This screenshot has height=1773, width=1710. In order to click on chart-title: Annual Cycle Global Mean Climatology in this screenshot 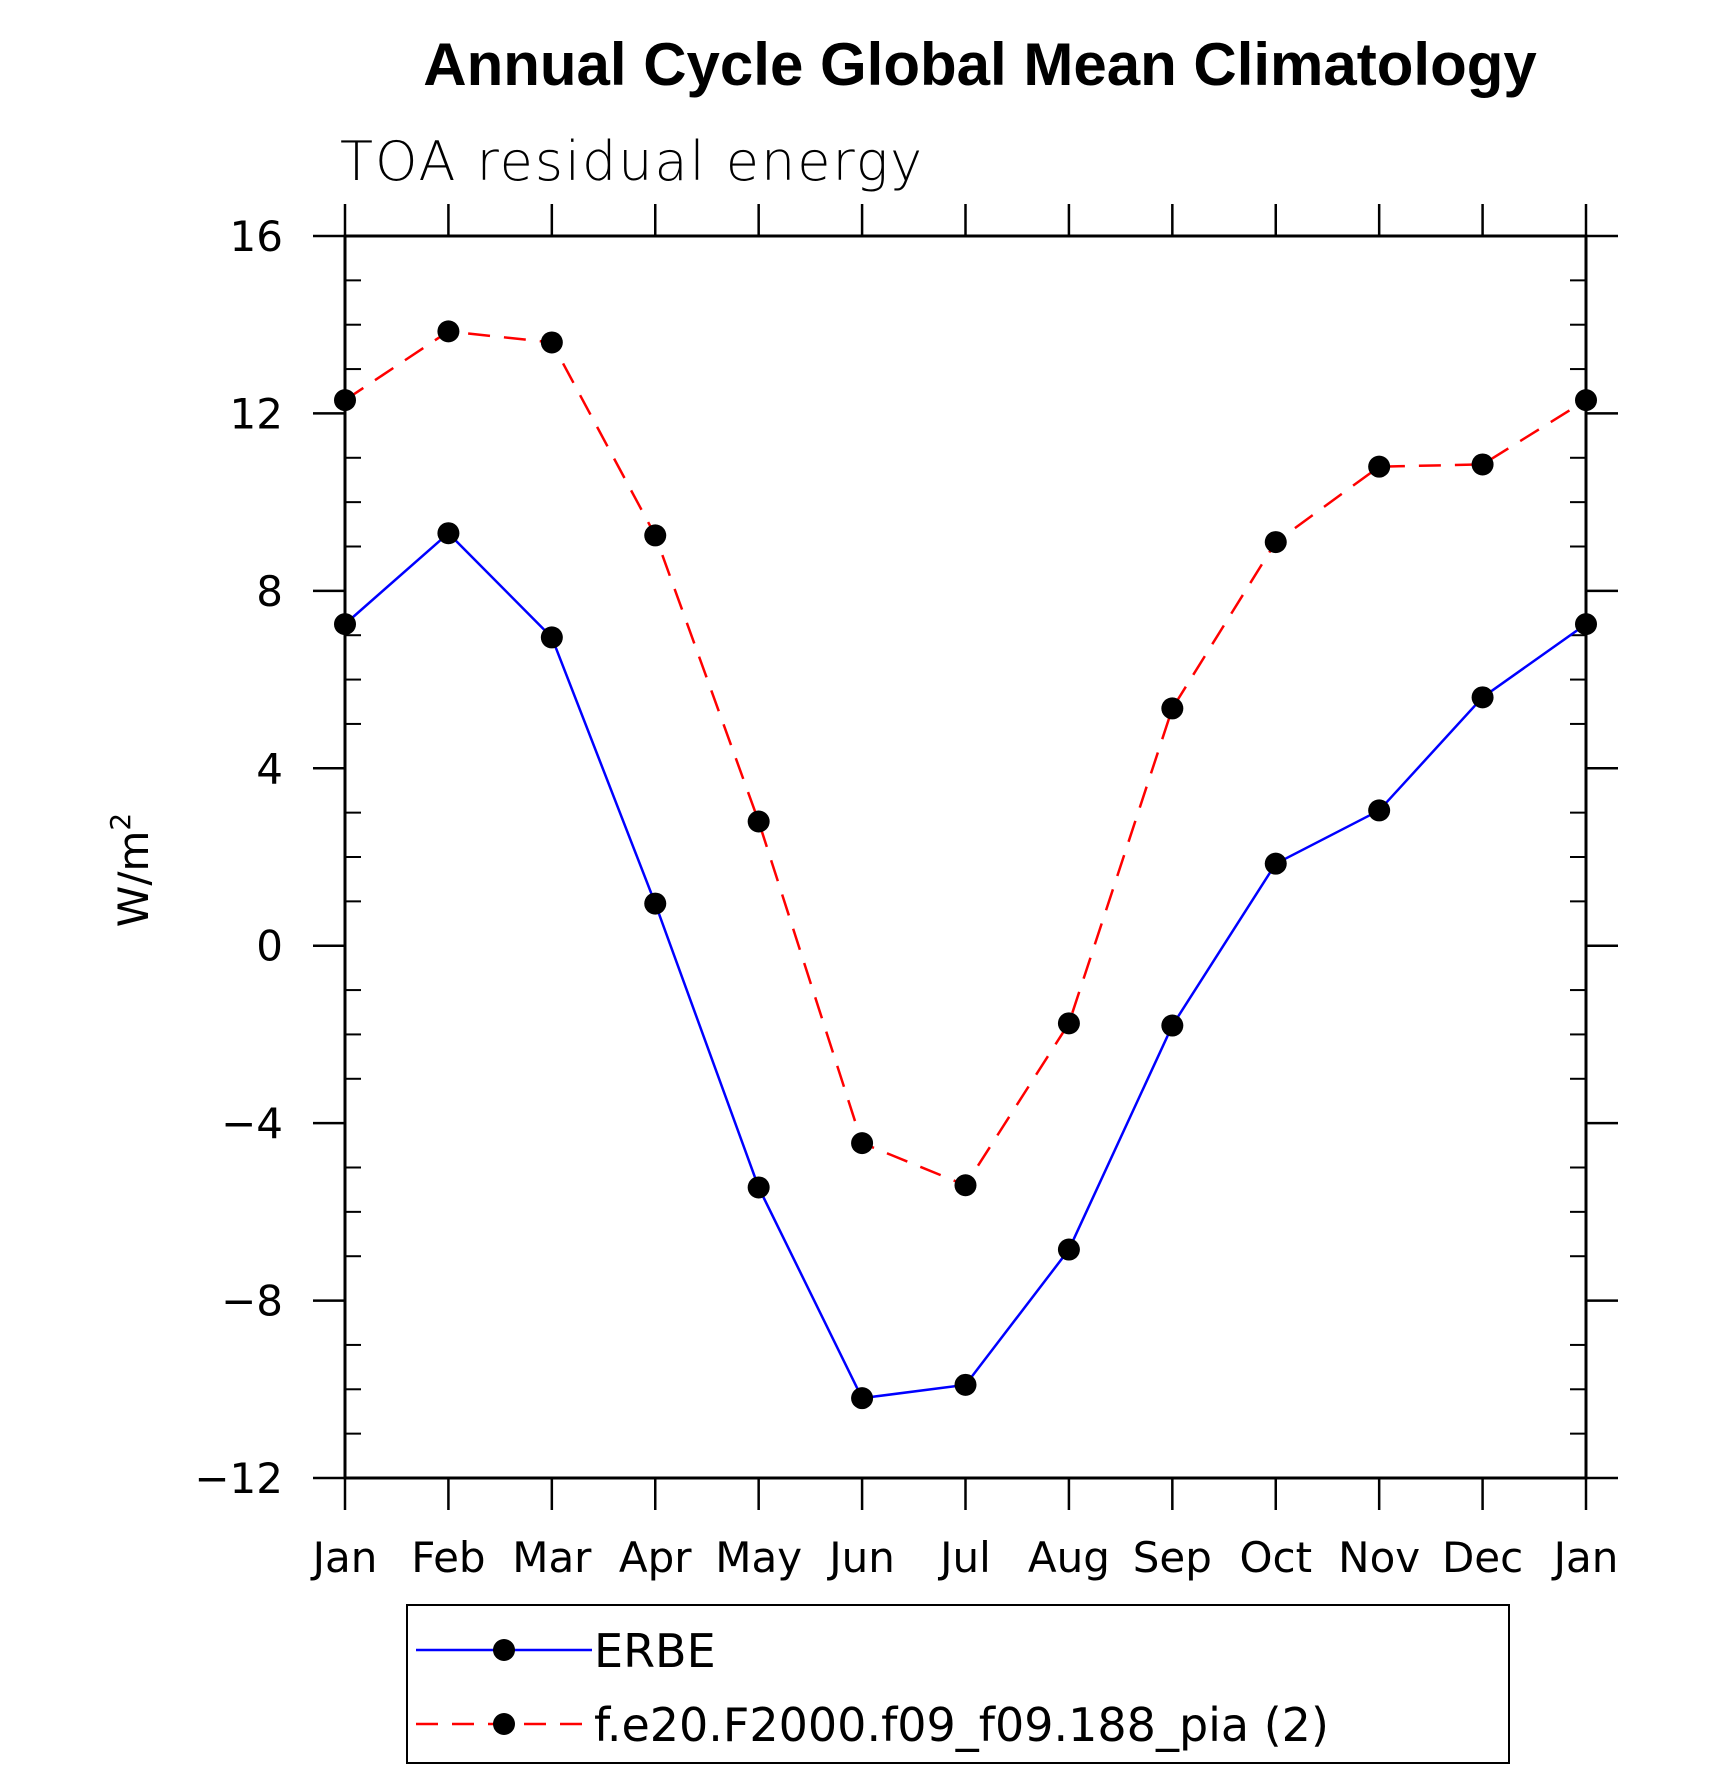, I will do `click(980, 64)`.